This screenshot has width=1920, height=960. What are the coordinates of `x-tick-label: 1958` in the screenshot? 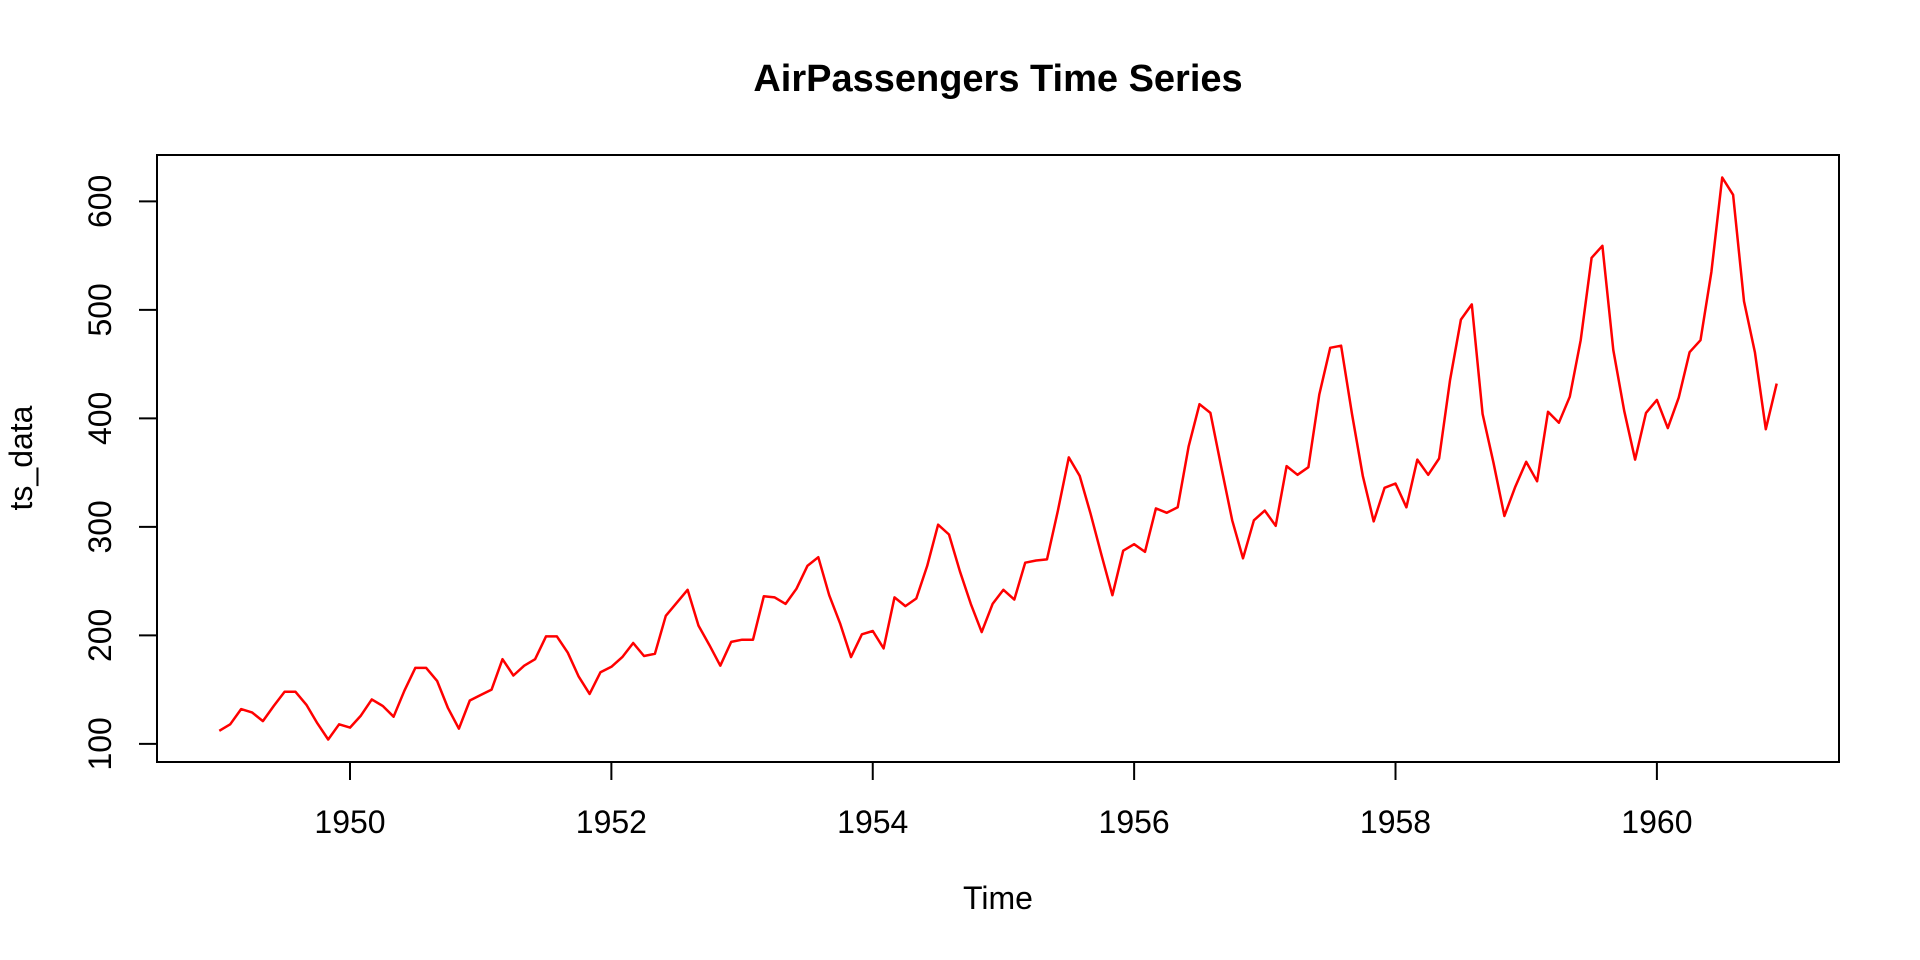 It's located at (1395, 822).